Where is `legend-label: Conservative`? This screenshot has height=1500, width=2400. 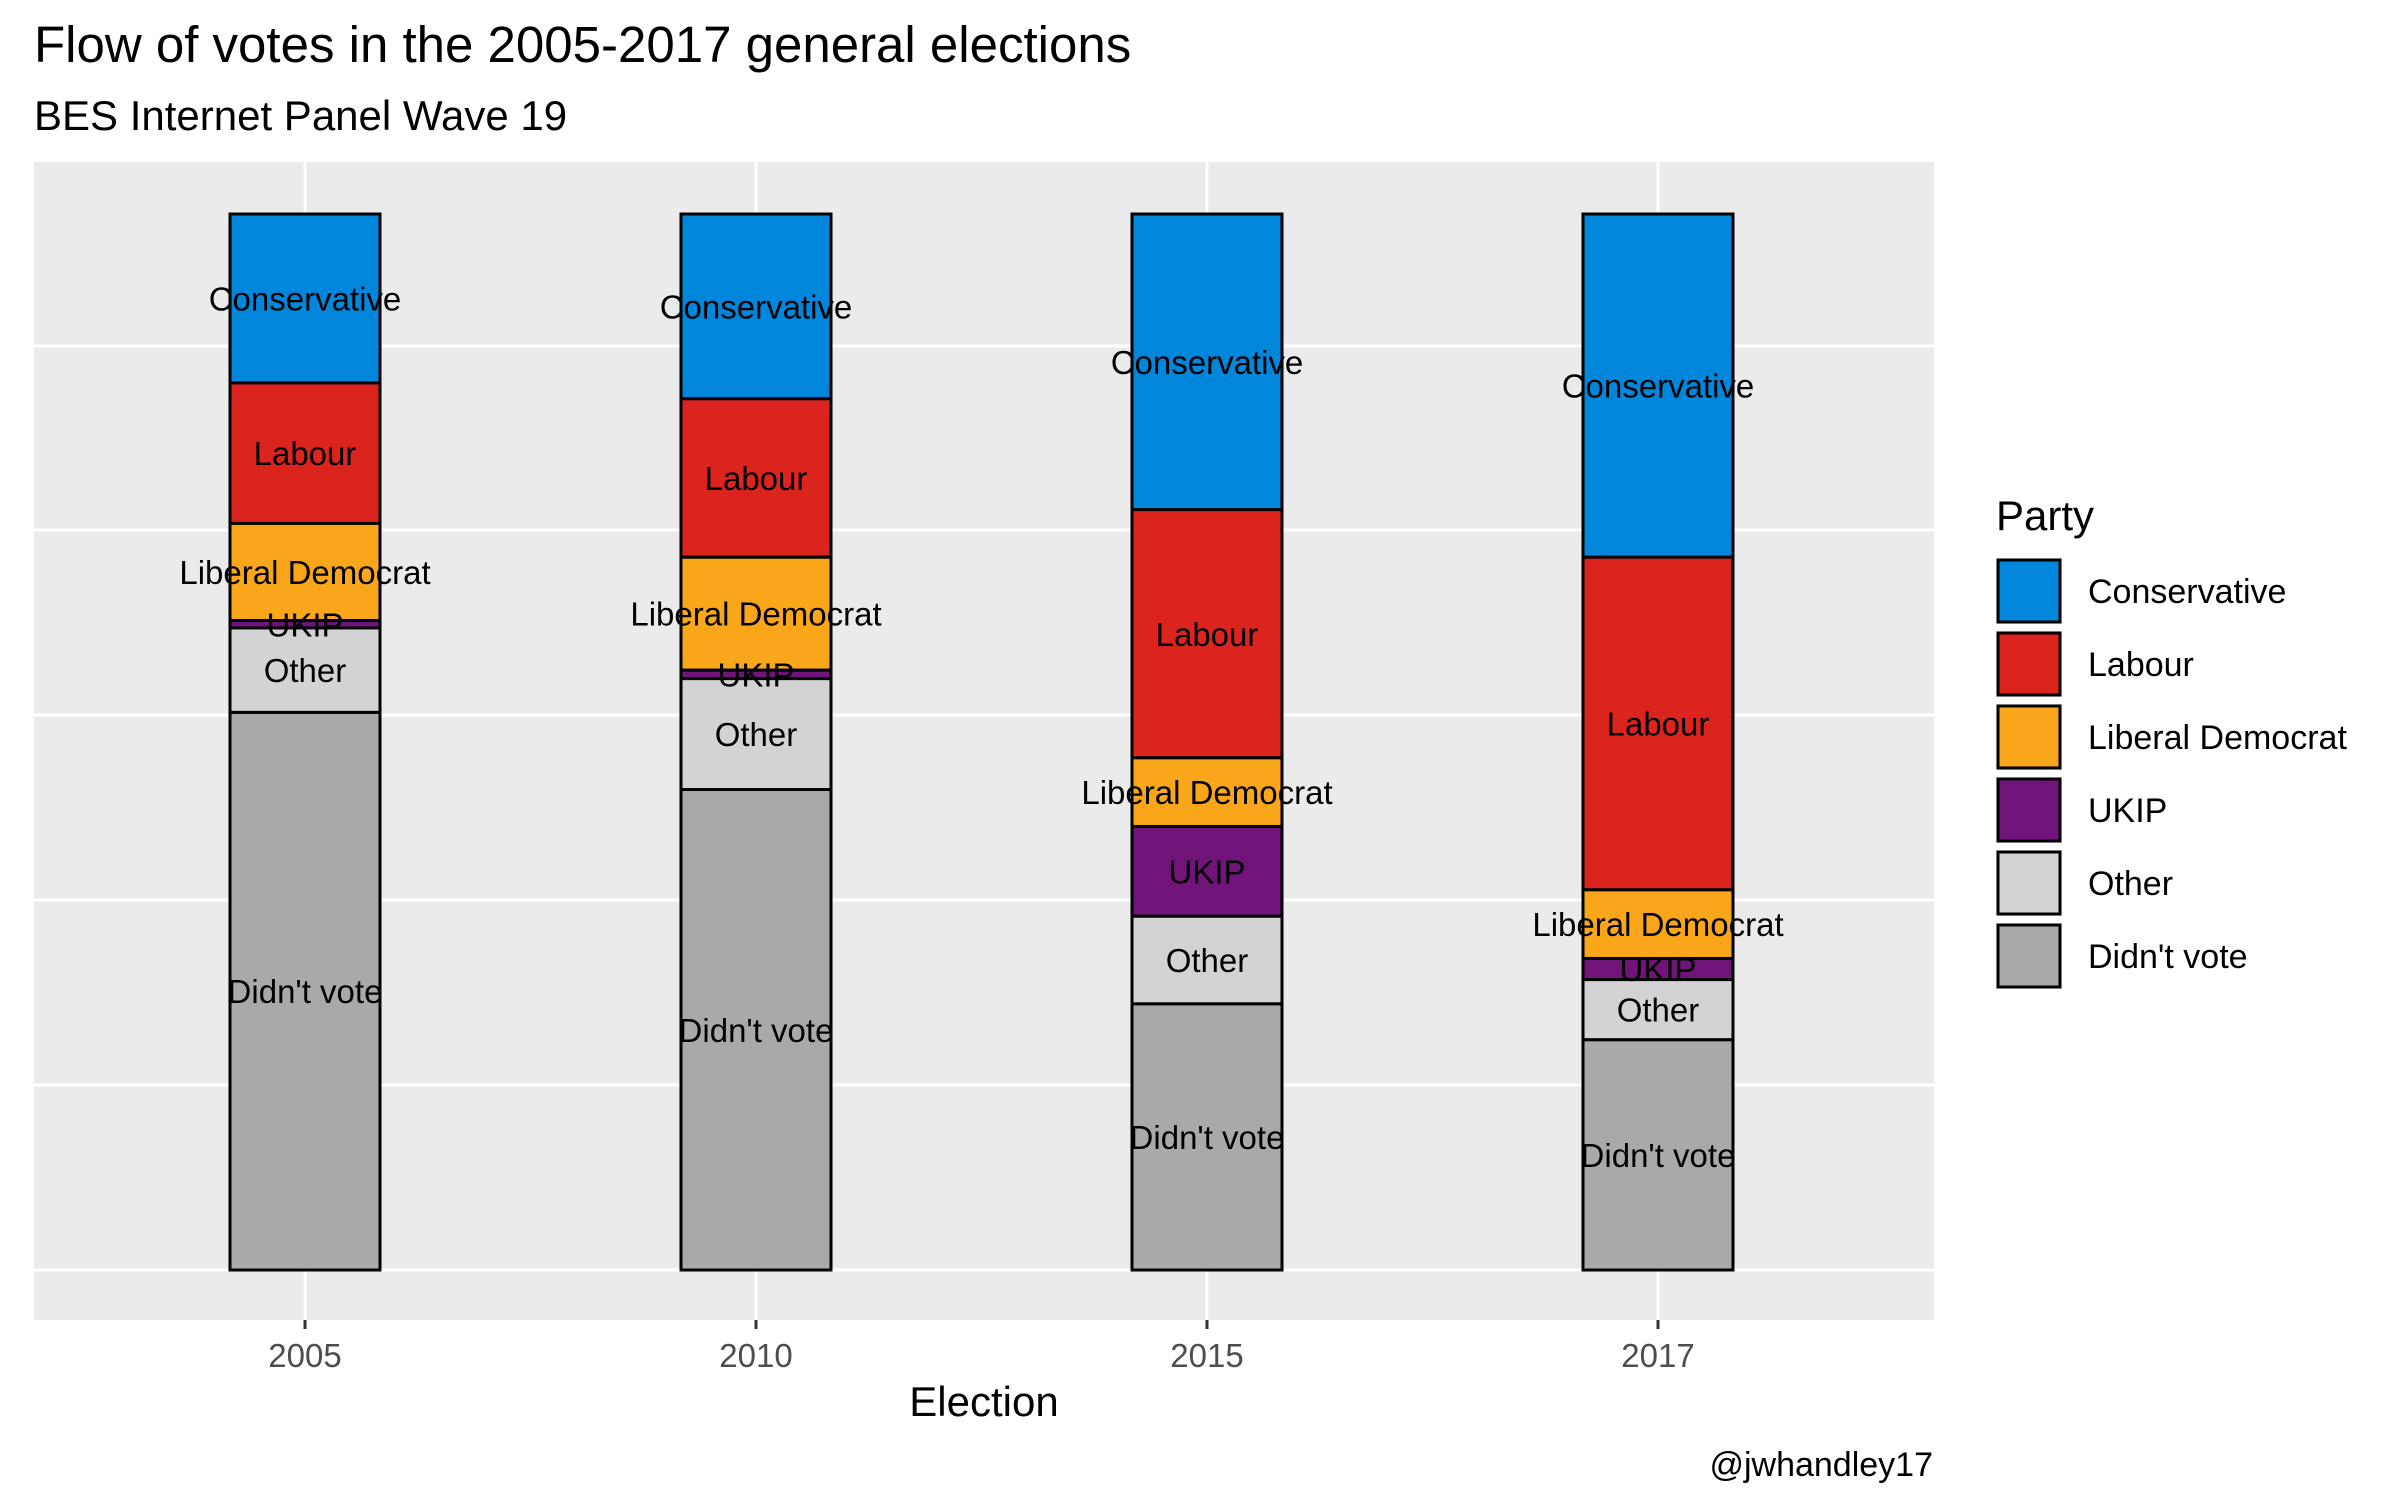 legend-label: Conservative is located at coordinates (2187, 592).